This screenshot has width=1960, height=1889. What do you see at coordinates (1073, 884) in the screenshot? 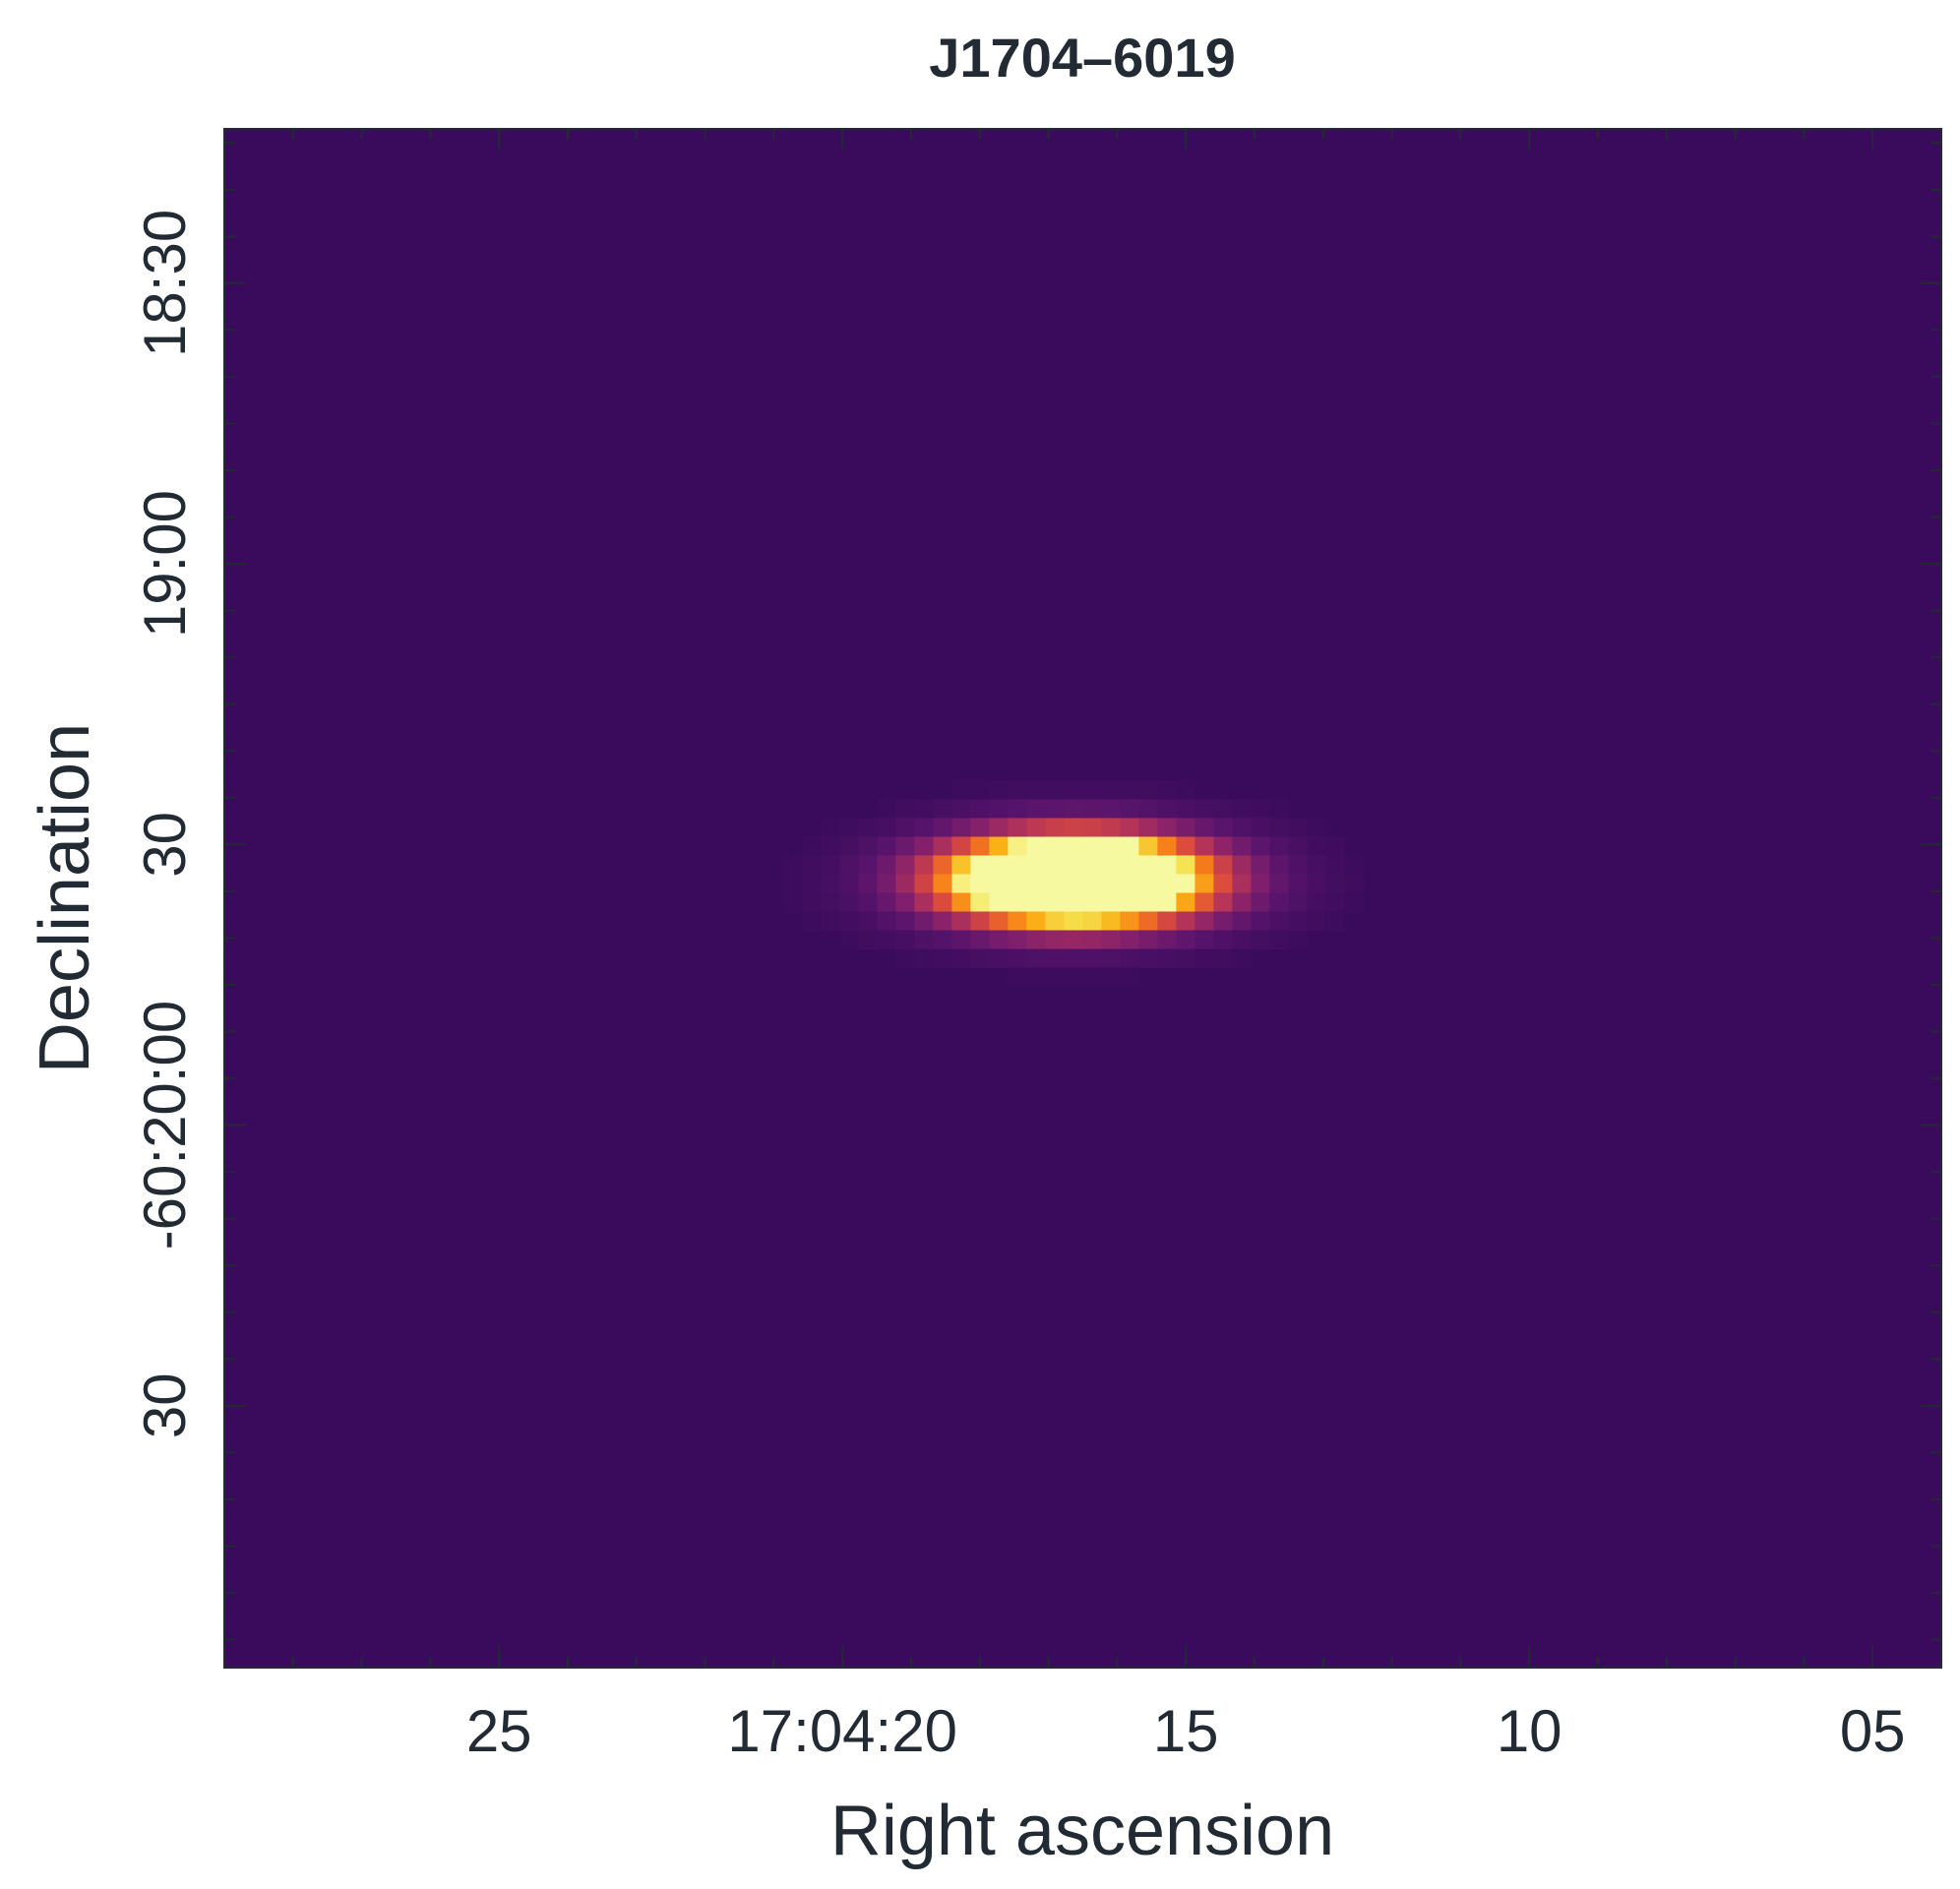
I see `heatmap-pixels` at bounding box center [1073, 884].